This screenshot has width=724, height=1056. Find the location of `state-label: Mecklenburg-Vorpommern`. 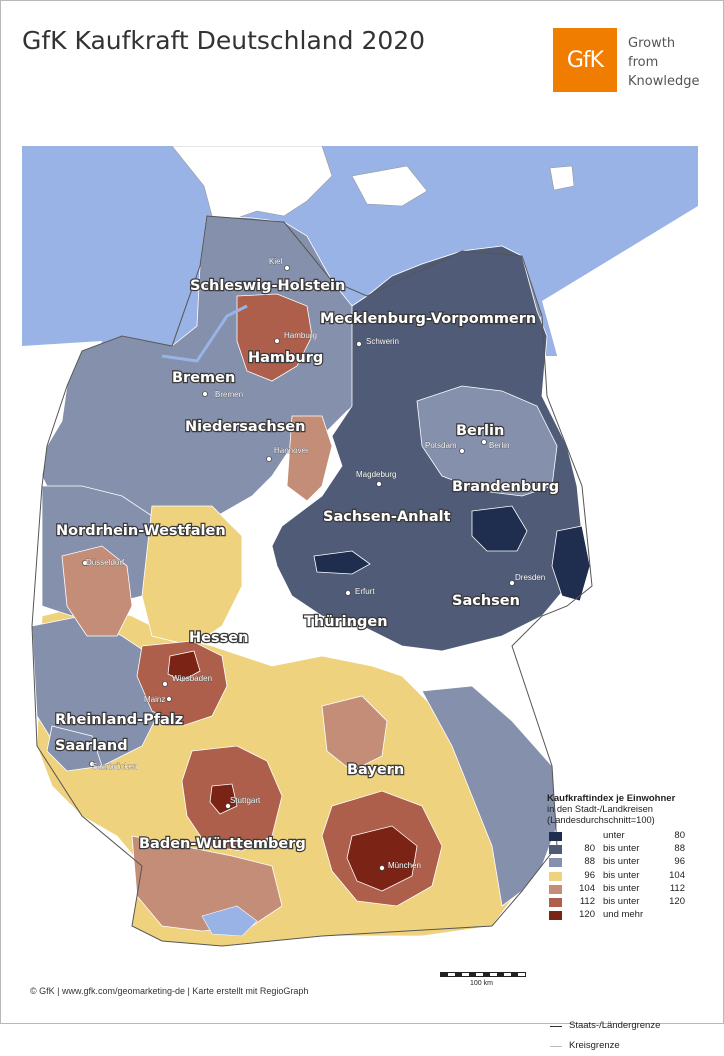

state-label: Mecklenburg-Vorpommern is located at coordinates (428, 319).